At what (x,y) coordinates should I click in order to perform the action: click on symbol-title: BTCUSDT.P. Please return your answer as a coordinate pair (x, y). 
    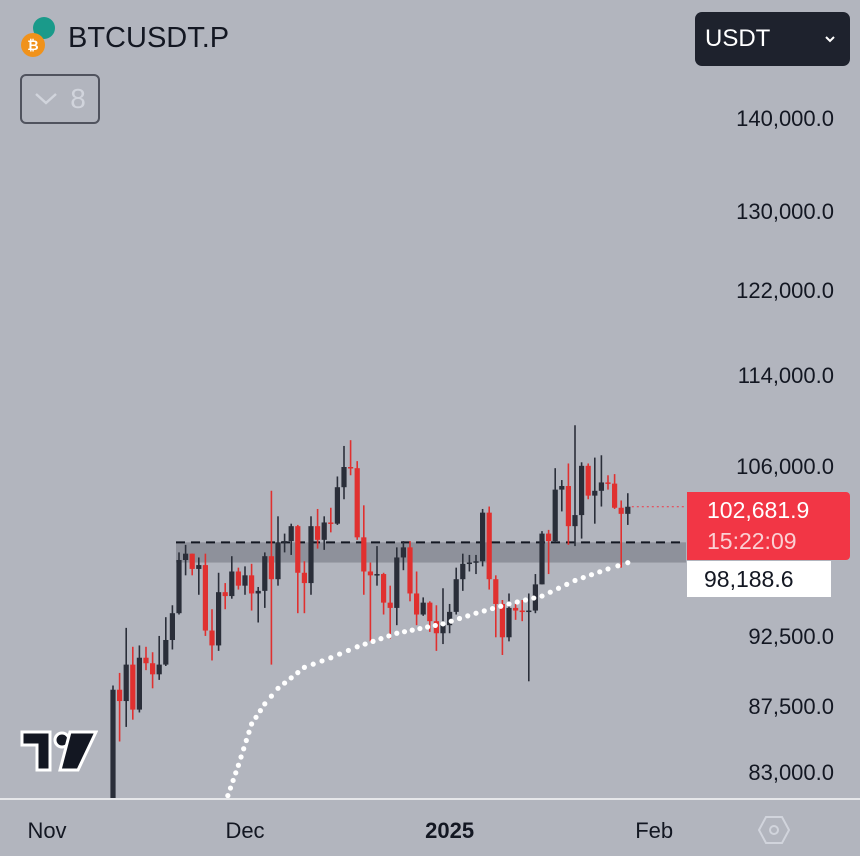
    Looking at the image, I should click on (149, 38).